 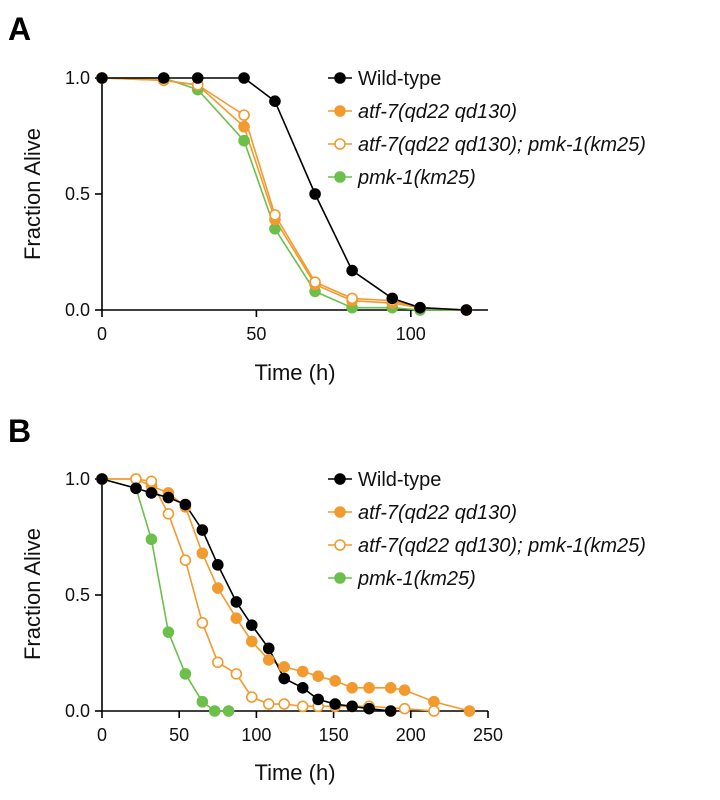 What do you see at coordinates (19, 431) in the screenshot?
I see `panel-b-label: B` at bounding box center [19, 431].